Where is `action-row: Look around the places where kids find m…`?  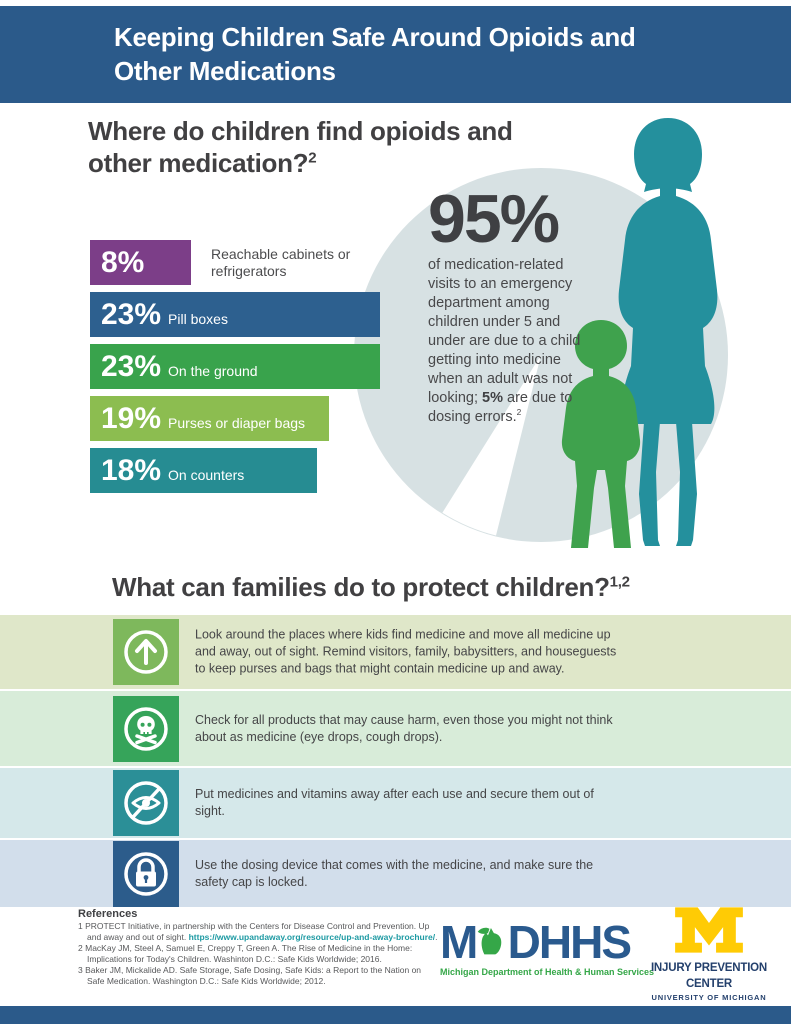 action-row: Look around the places where kids find m… is located at coordinates (395, 652).